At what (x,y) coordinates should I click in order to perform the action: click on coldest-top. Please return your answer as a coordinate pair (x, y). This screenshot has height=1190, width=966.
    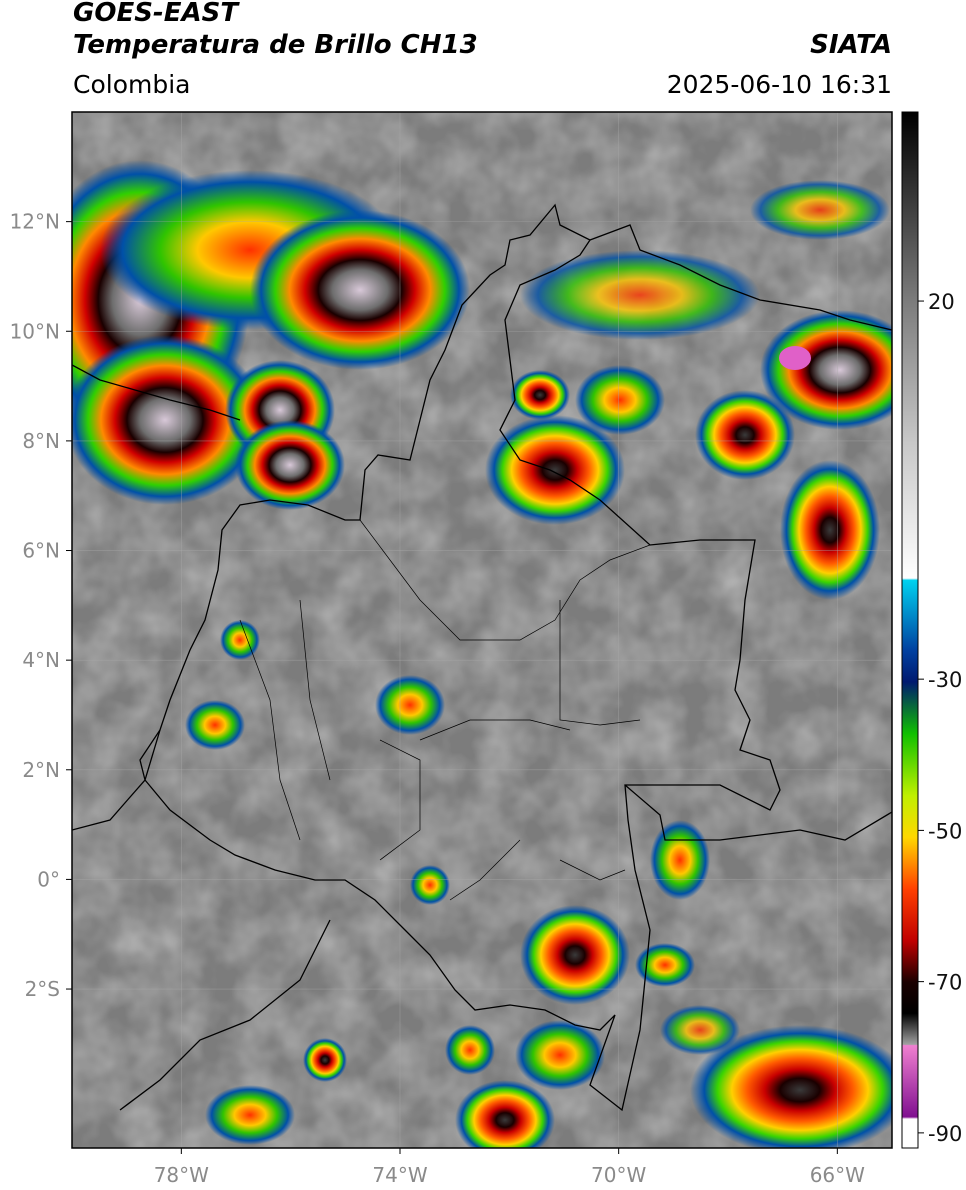
    Looking at the image, I should click on (795, 358).